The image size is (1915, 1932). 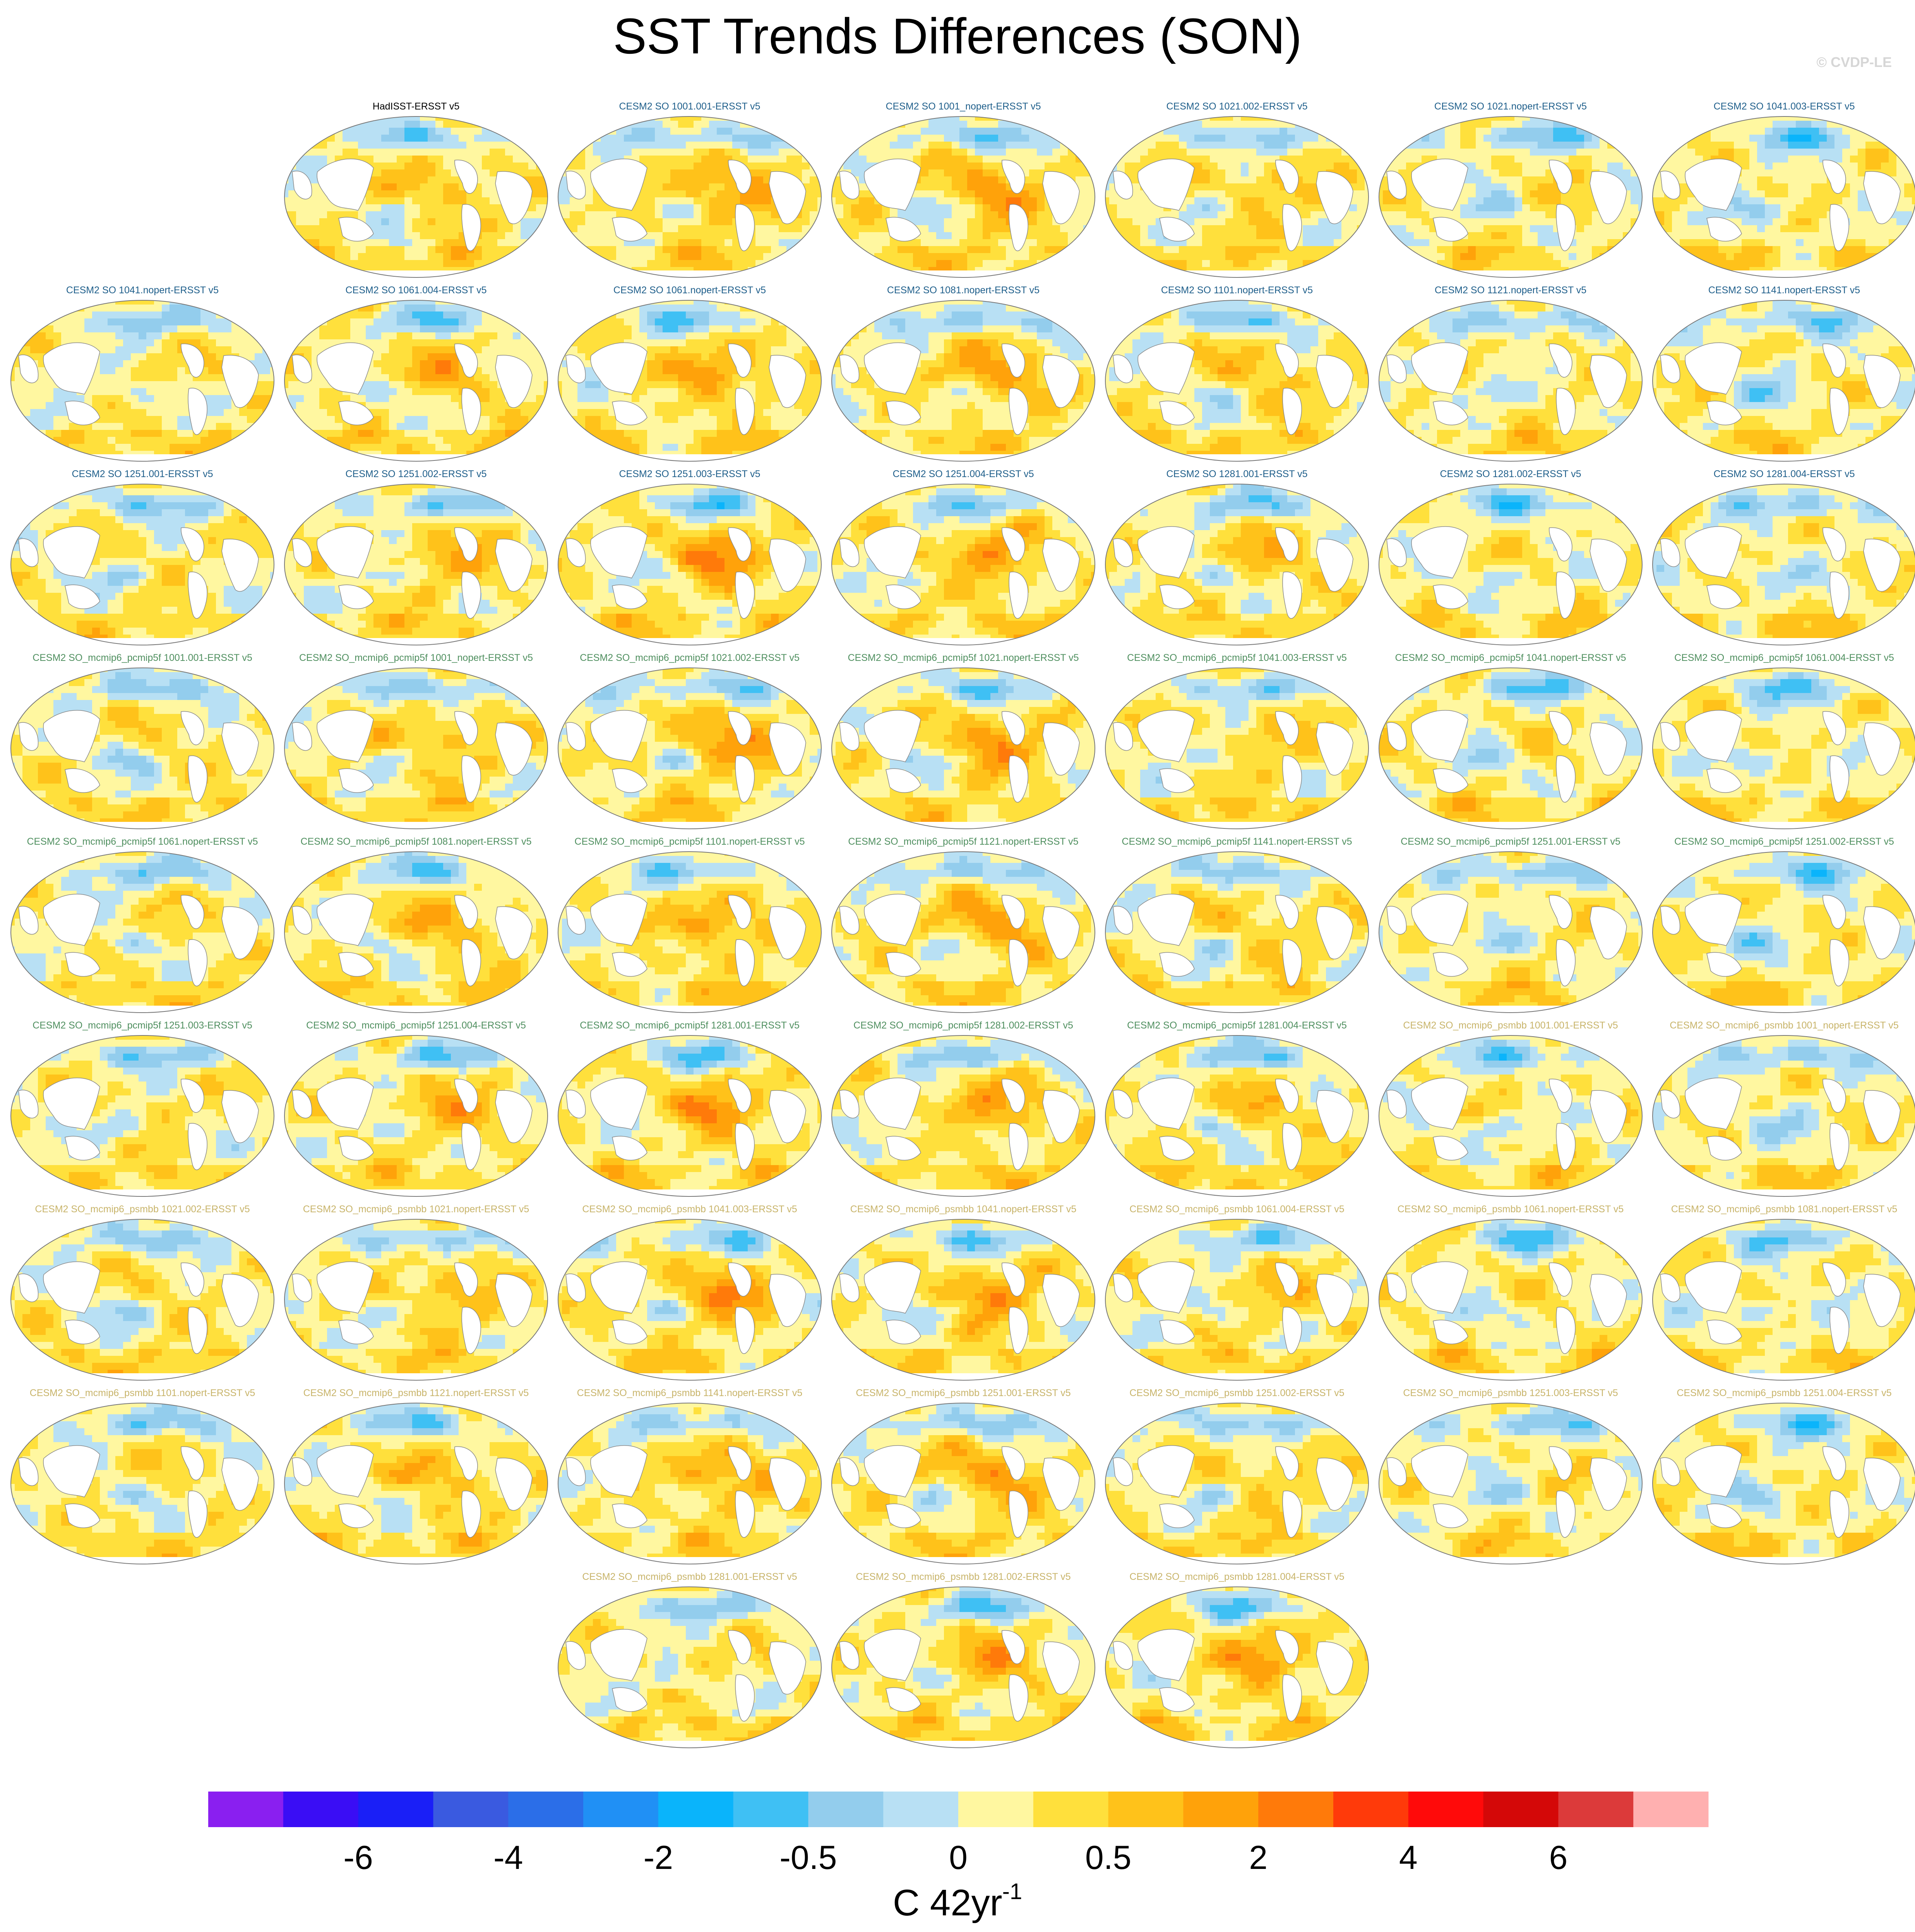 What do you see at coordinates (690, 191) in the screenshot?
I see `map-panel: CESM2 SO 1001.001-ERSST v5` at bounding box center [690, 191].